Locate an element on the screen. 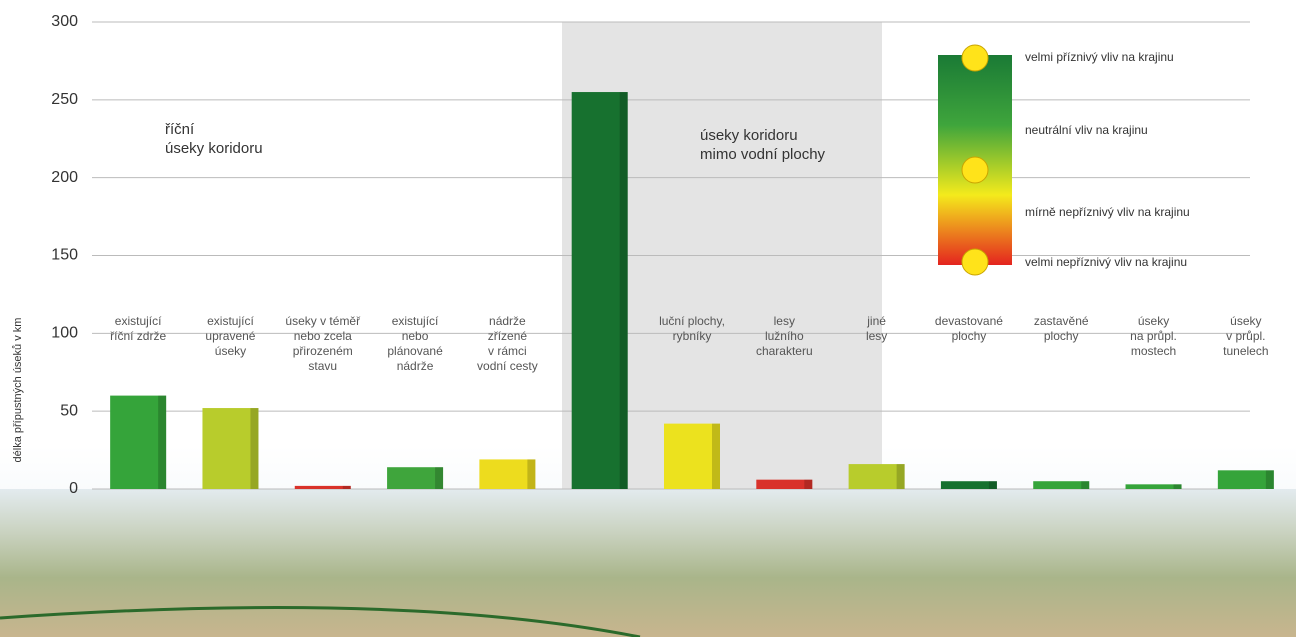 This screenshot has width=1296, height=637. legend-label: neutrální vliv na krajinu is located at coordinates (1086, 130).